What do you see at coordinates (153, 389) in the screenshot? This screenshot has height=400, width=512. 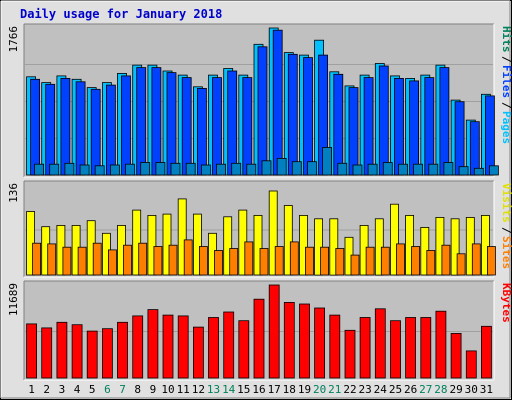 I see `x-tick-label: 9` at bounding box center [153, 389].